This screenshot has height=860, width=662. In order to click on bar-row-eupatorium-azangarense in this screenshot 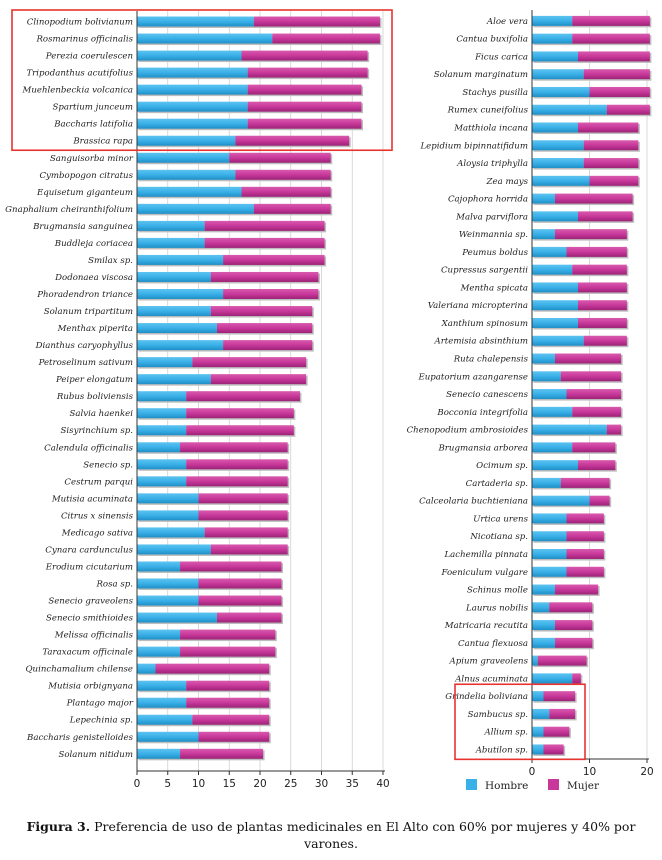, I will do `click(577, 377)`.